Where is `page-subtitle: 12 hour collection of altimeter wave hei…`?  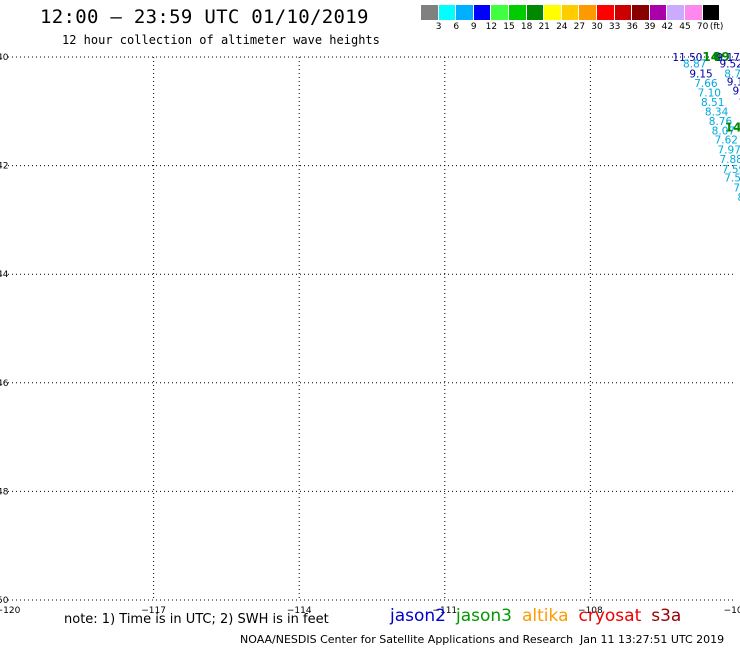 page-subtitle: 12 hour collection of altimeter wave hei… is located at coordinates (221, 40).